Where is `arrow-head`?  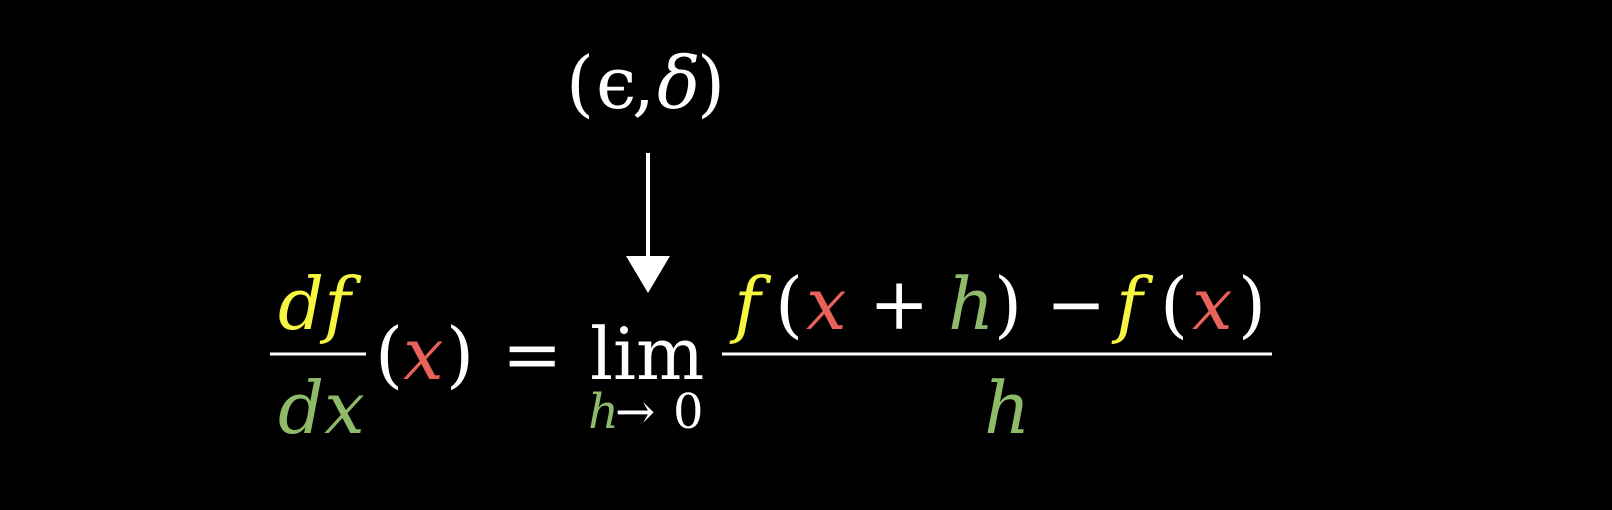
arrow-head is located at coordinates (648, 274).